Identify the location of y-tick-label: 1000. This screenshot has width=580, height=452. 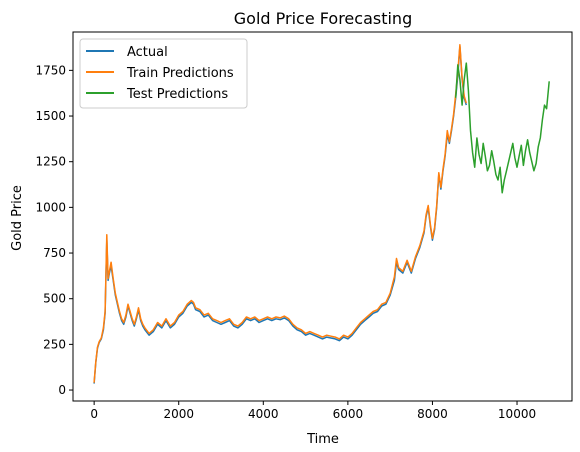
(50, 207).